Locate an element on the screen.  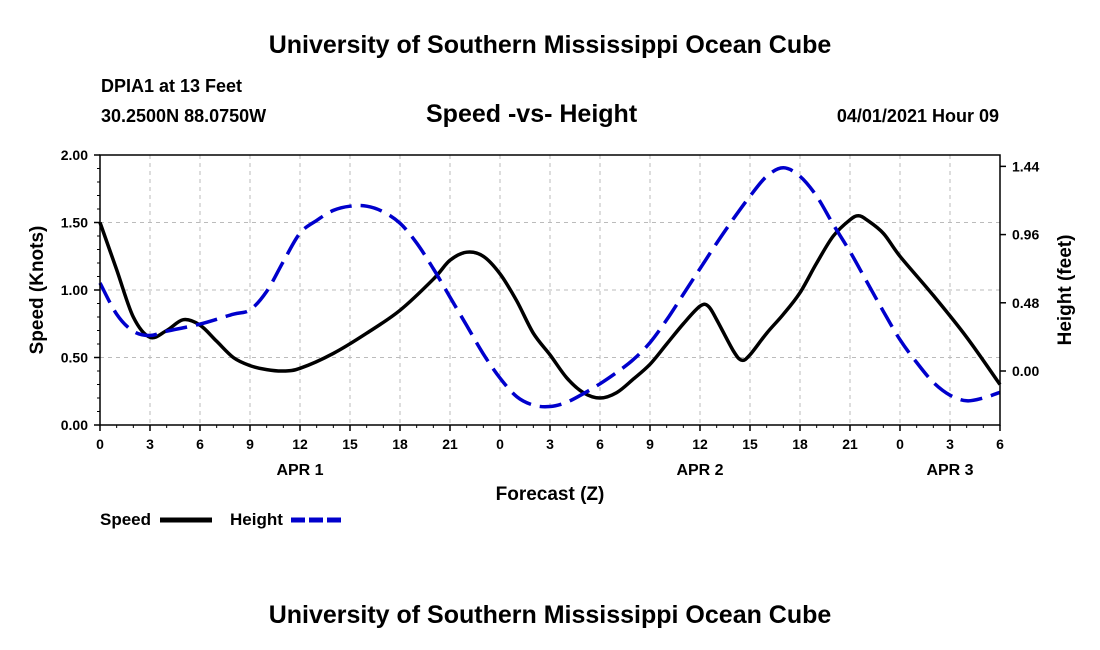
station-label: DPIA1 at 13 Feet is located at coordinates (172, 86).